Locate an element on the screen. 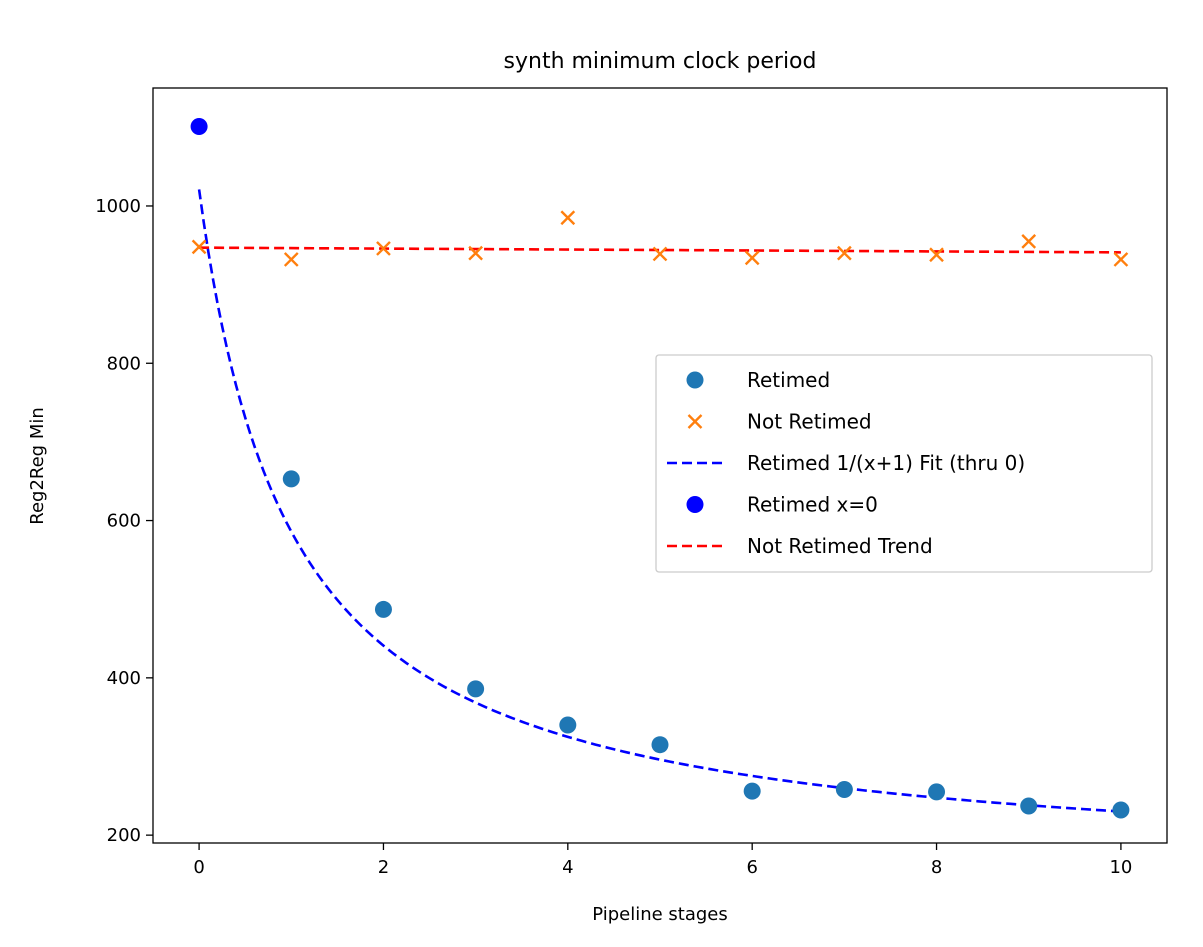 Image resolution: width=1203 pixels, height=947 pixels. legend-item: Retimed 1/(x+1) Fit (thru 0) is located at coordinates (846, 463).